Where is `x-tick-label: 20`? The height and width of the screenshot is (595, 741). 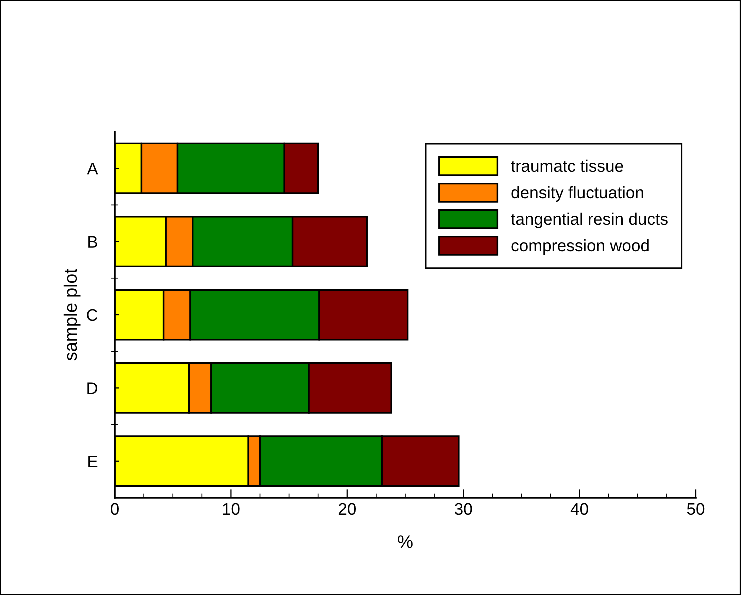 x-tick-label: 20 is located at coordinates (347, 509).